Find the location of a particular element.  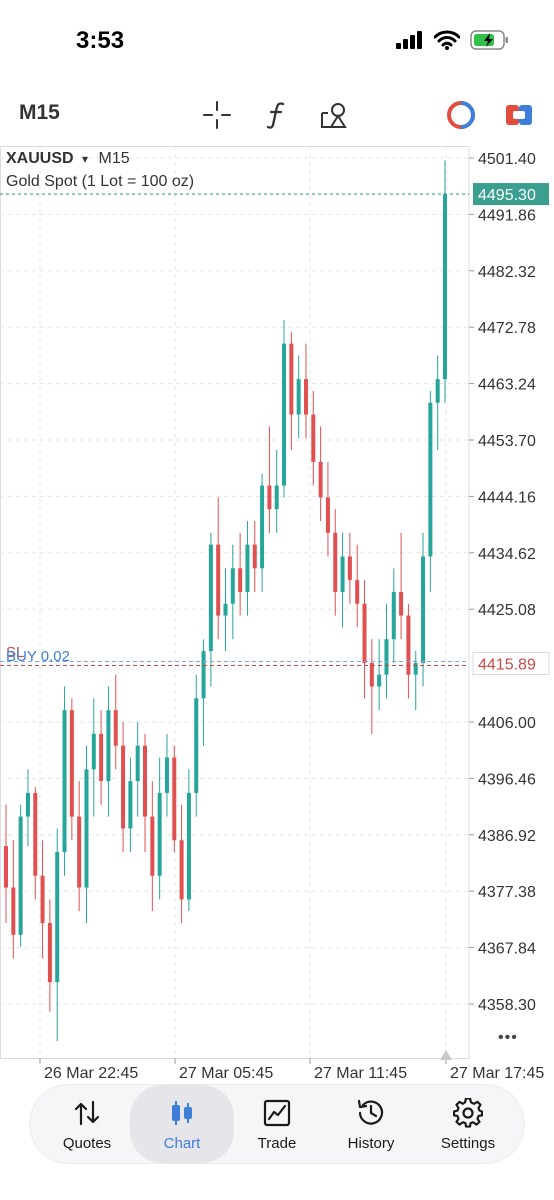

chart-toolbar: M15 is located at coordinates (277, 115).